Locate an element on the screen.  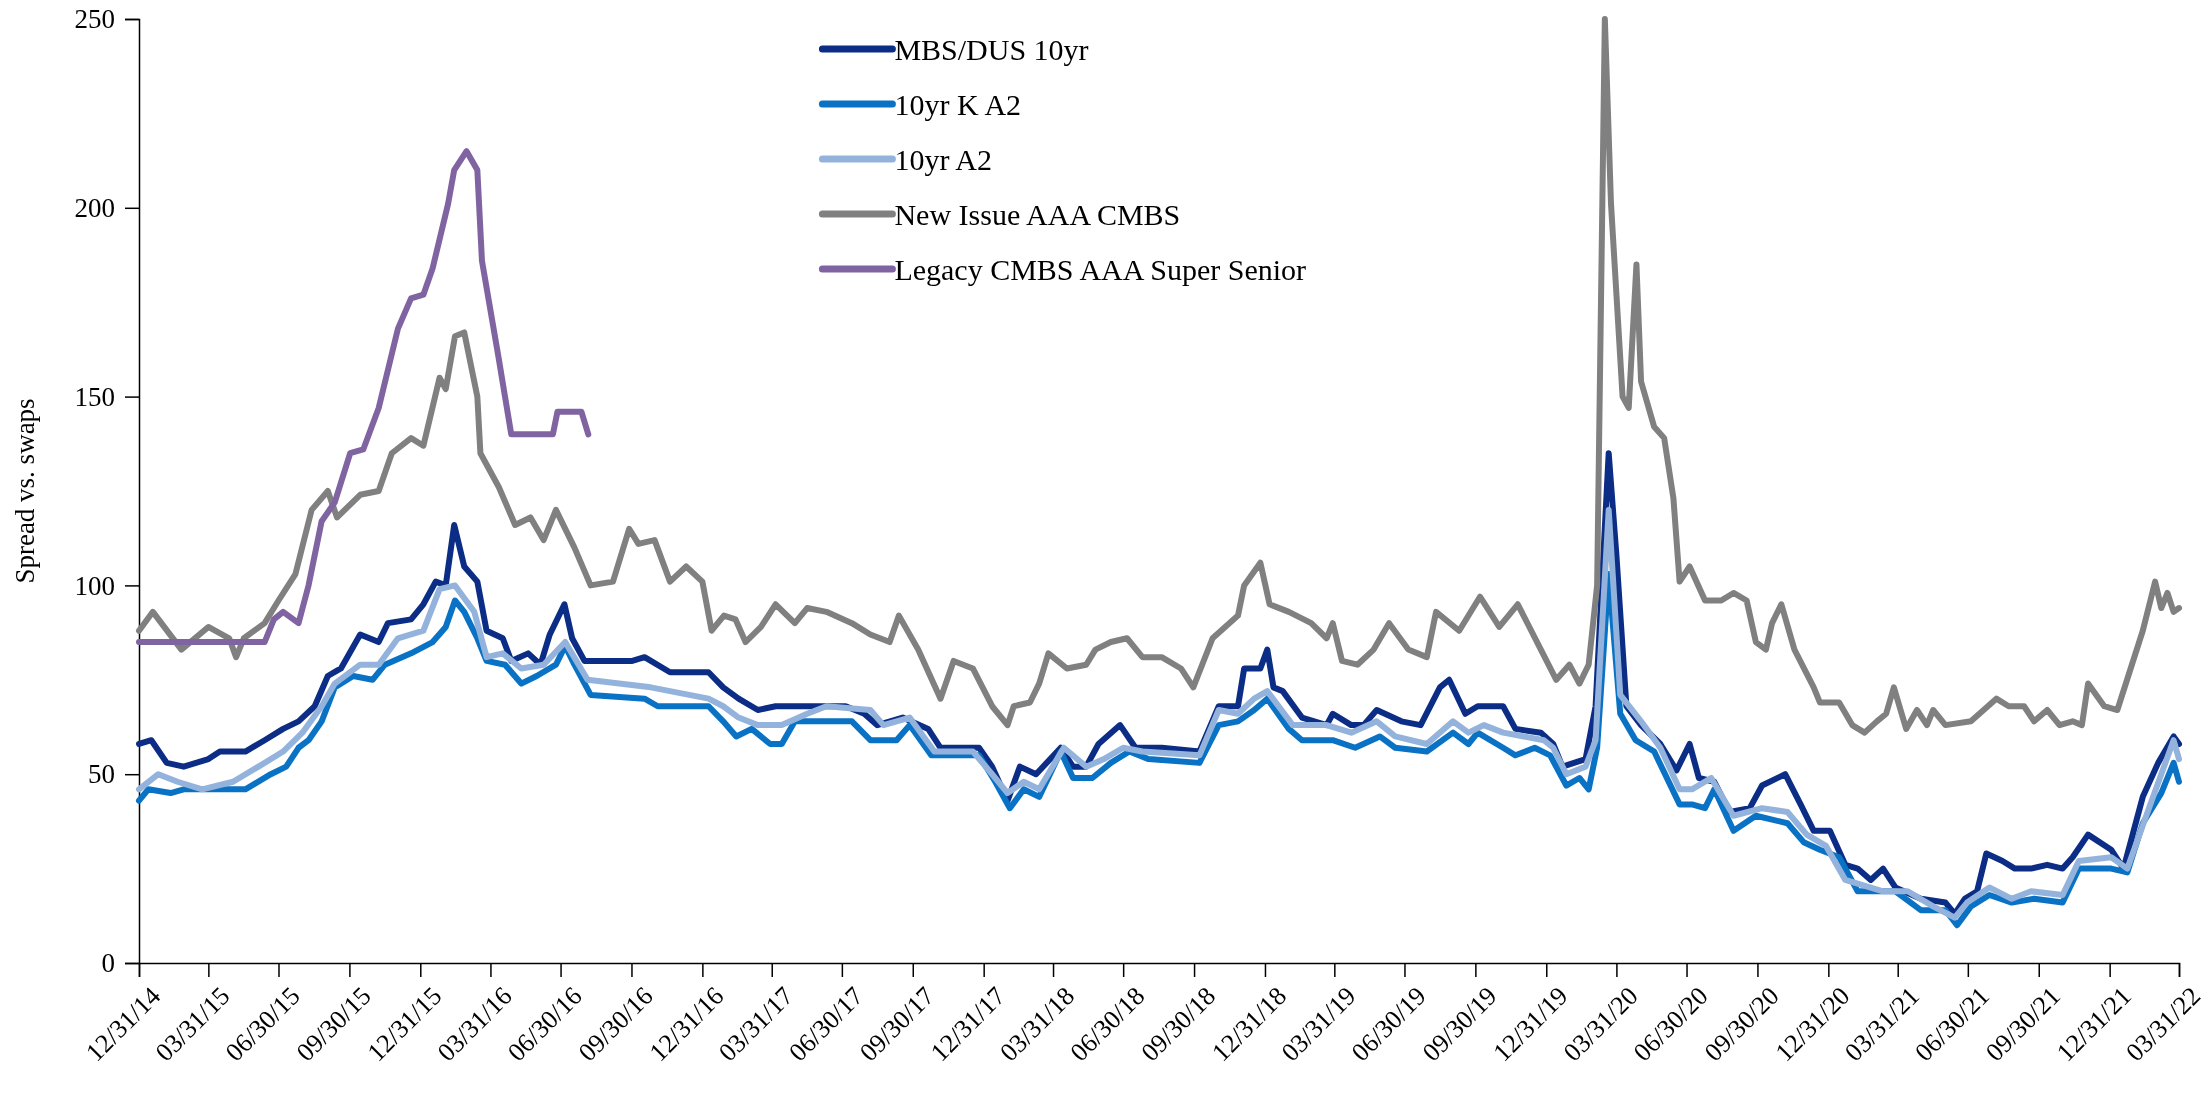
legend-label: Legacy CMBS AAA Super Senior is located at coordinates (1100, 269).